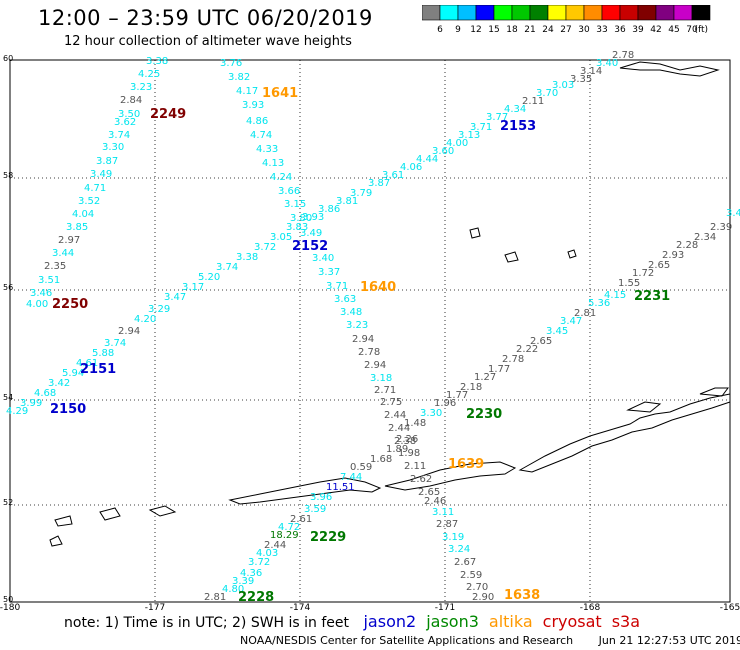 The height and width of the screenshot is (650, 740). I want to click on lon-label: -177, so click(155, 606).